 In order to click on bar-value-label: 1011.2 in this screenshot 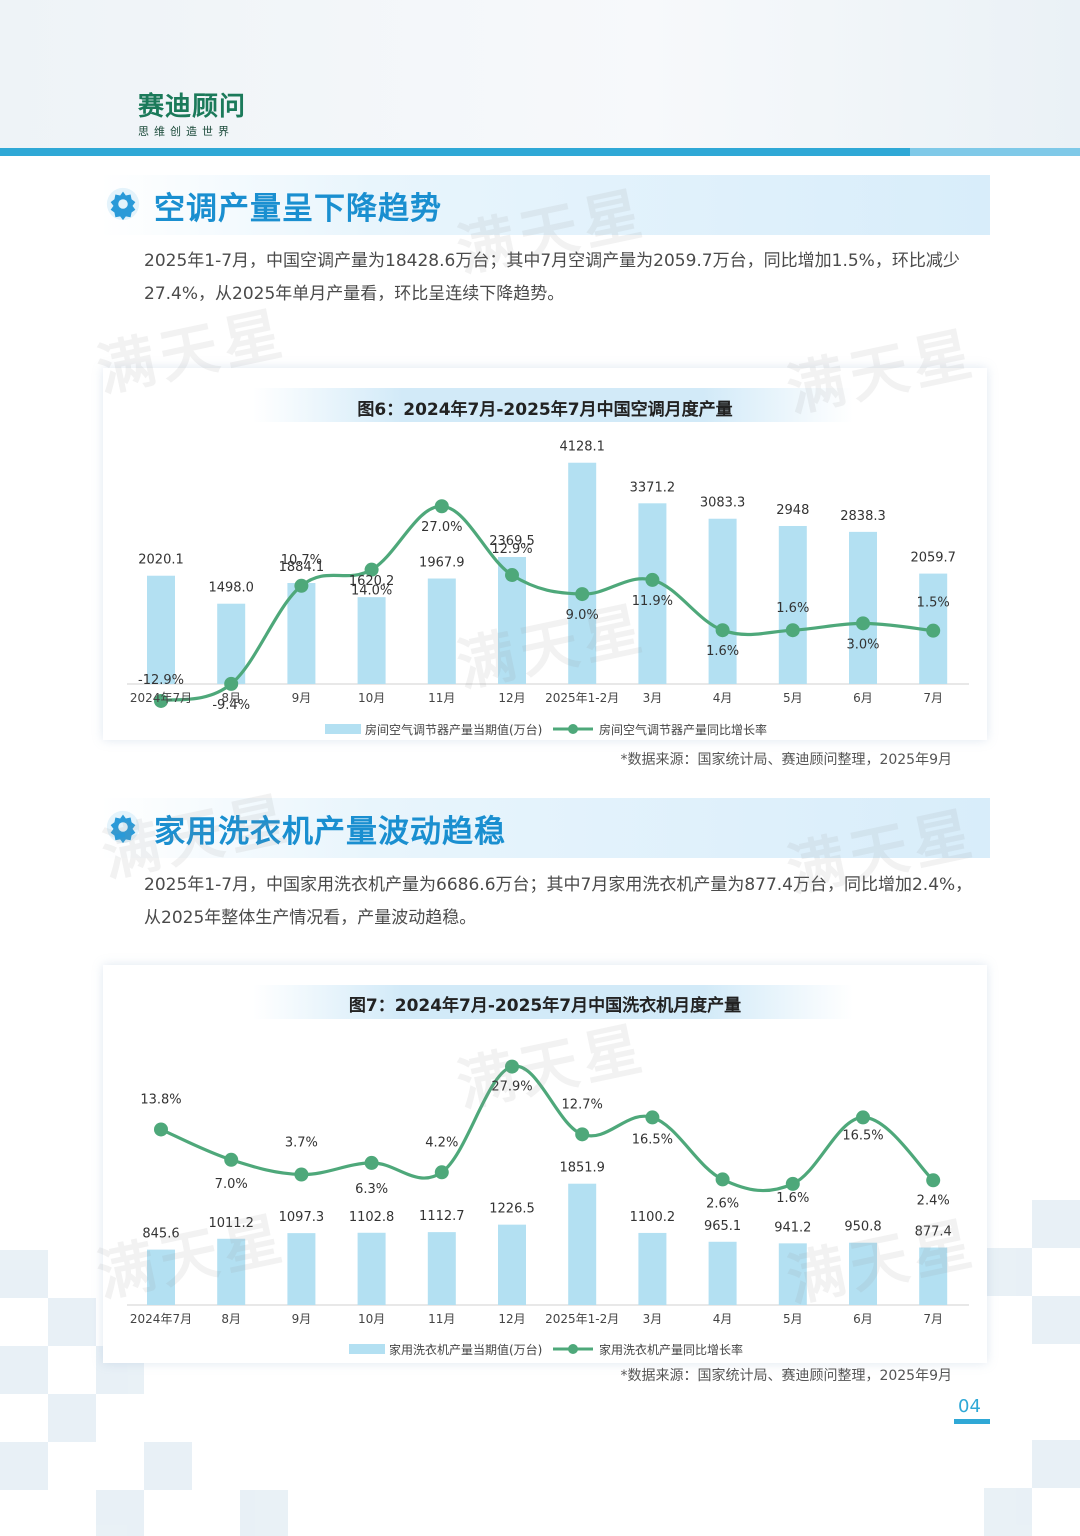, I will do `click(231, 1223)`.